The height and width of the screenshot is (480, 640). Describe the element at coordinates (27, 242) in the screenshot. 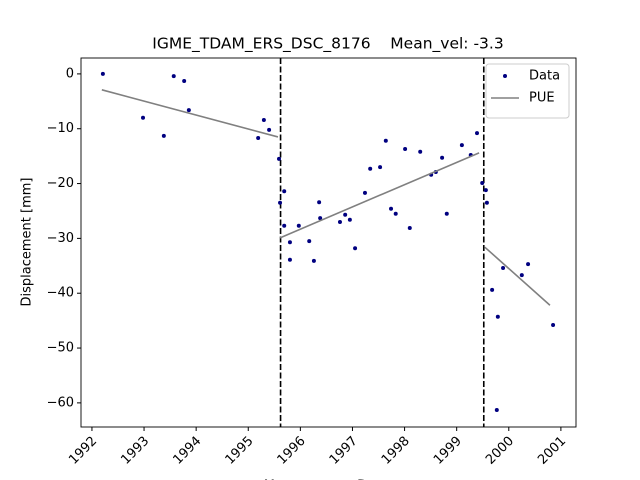

I see `y-axis-label: Displacement [mm]` at that location.